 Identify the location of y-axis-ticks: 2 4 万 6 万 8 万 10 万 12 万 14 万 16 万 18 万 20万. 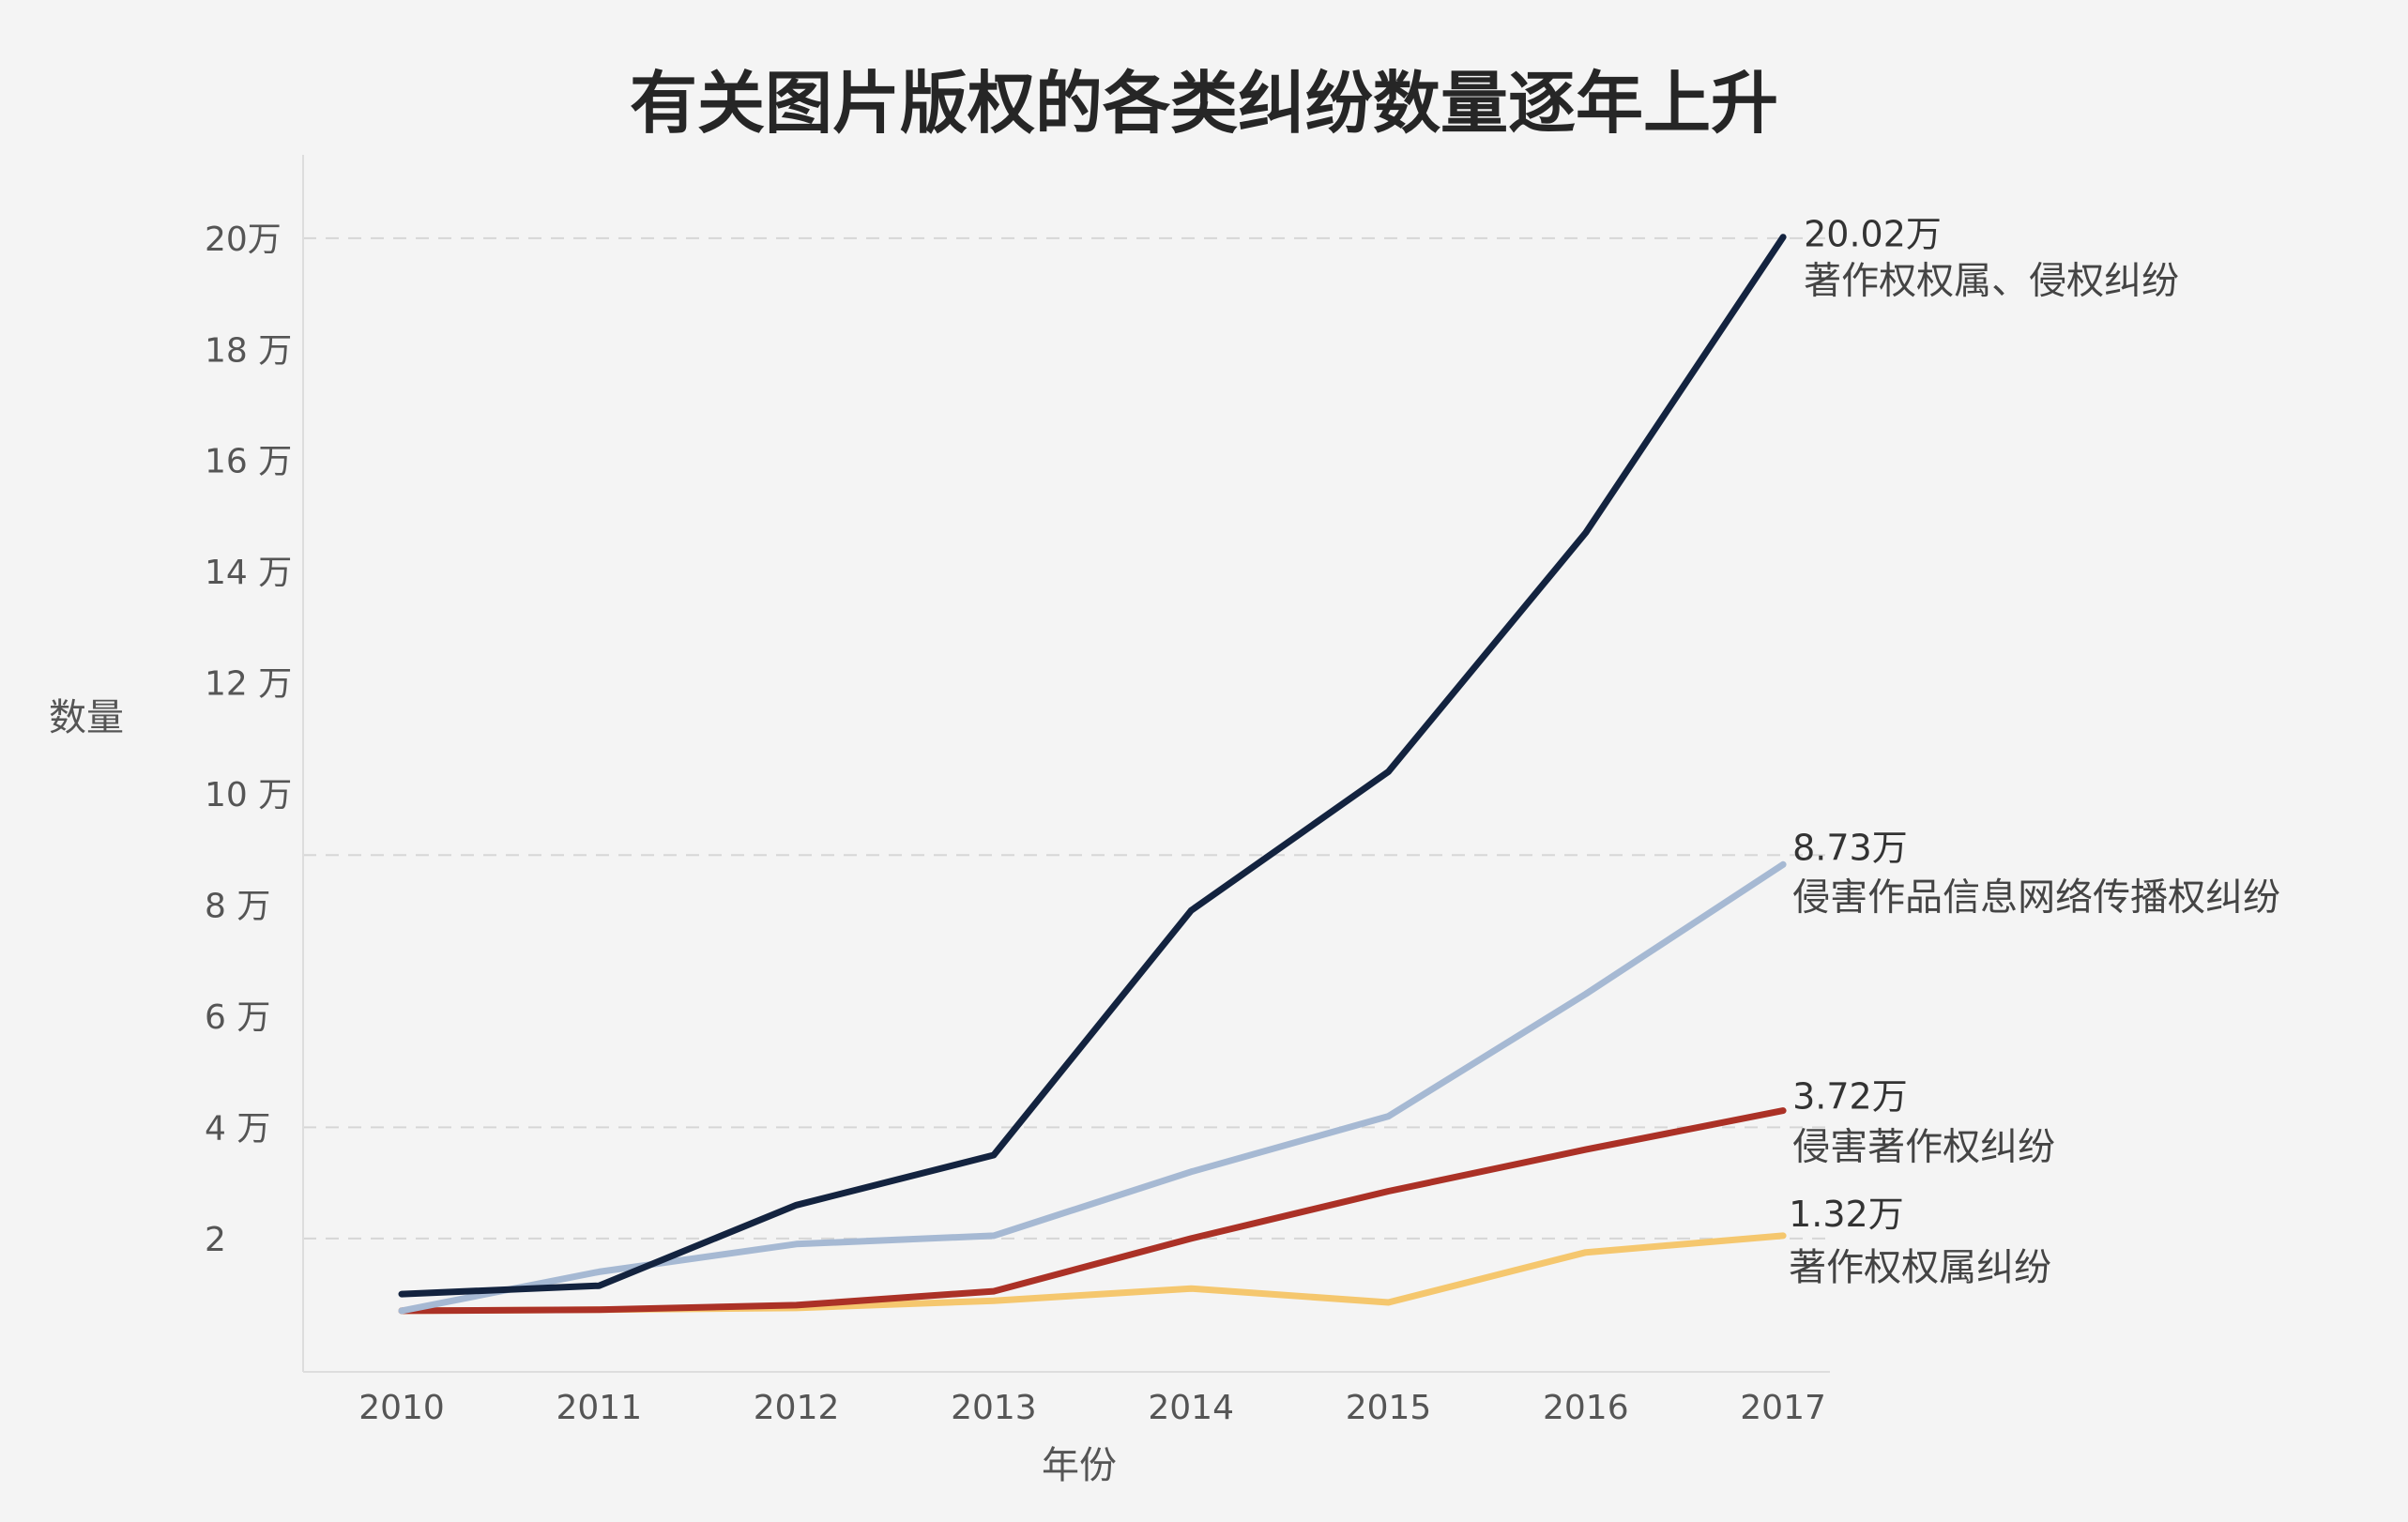
(248, 740).